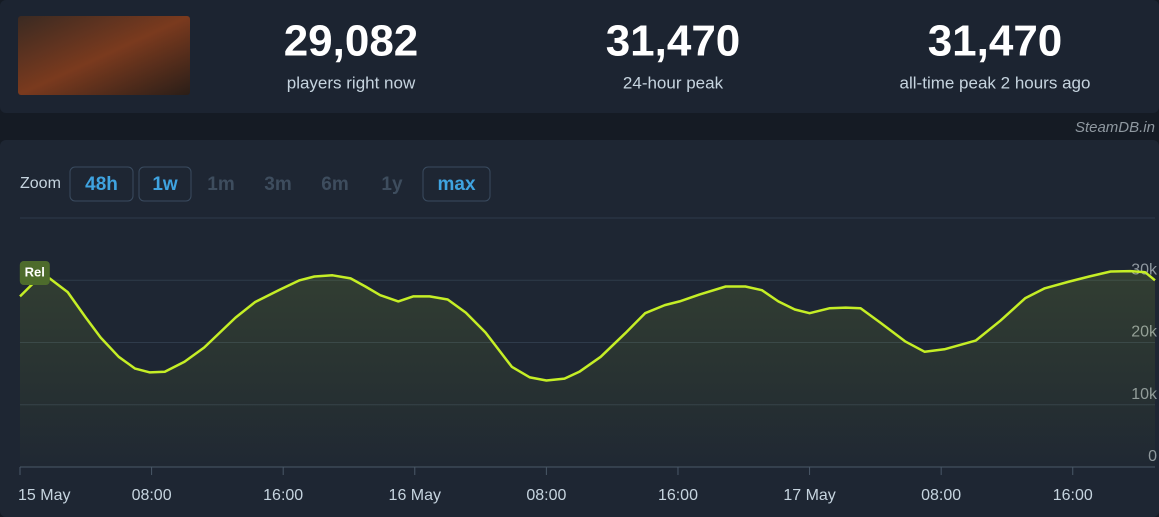 The image size is (1159, 517). I want to click on stat-label: all-time peak 2 hours ago, so click(995, 82).